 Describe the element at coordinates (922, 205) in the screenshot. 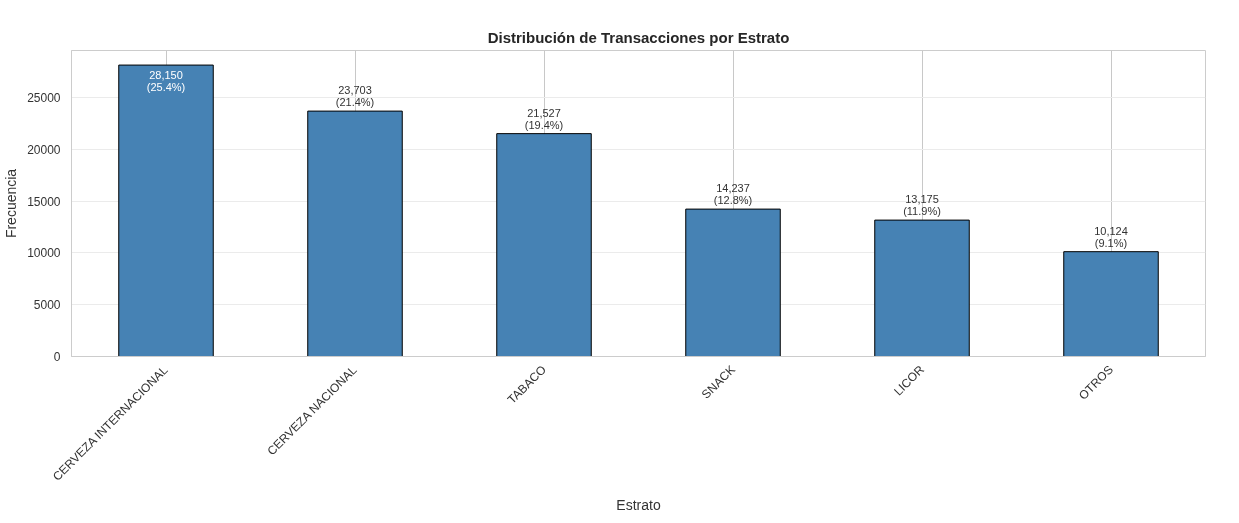

I see `data-label: 13,175 (11.9%)` at that location.